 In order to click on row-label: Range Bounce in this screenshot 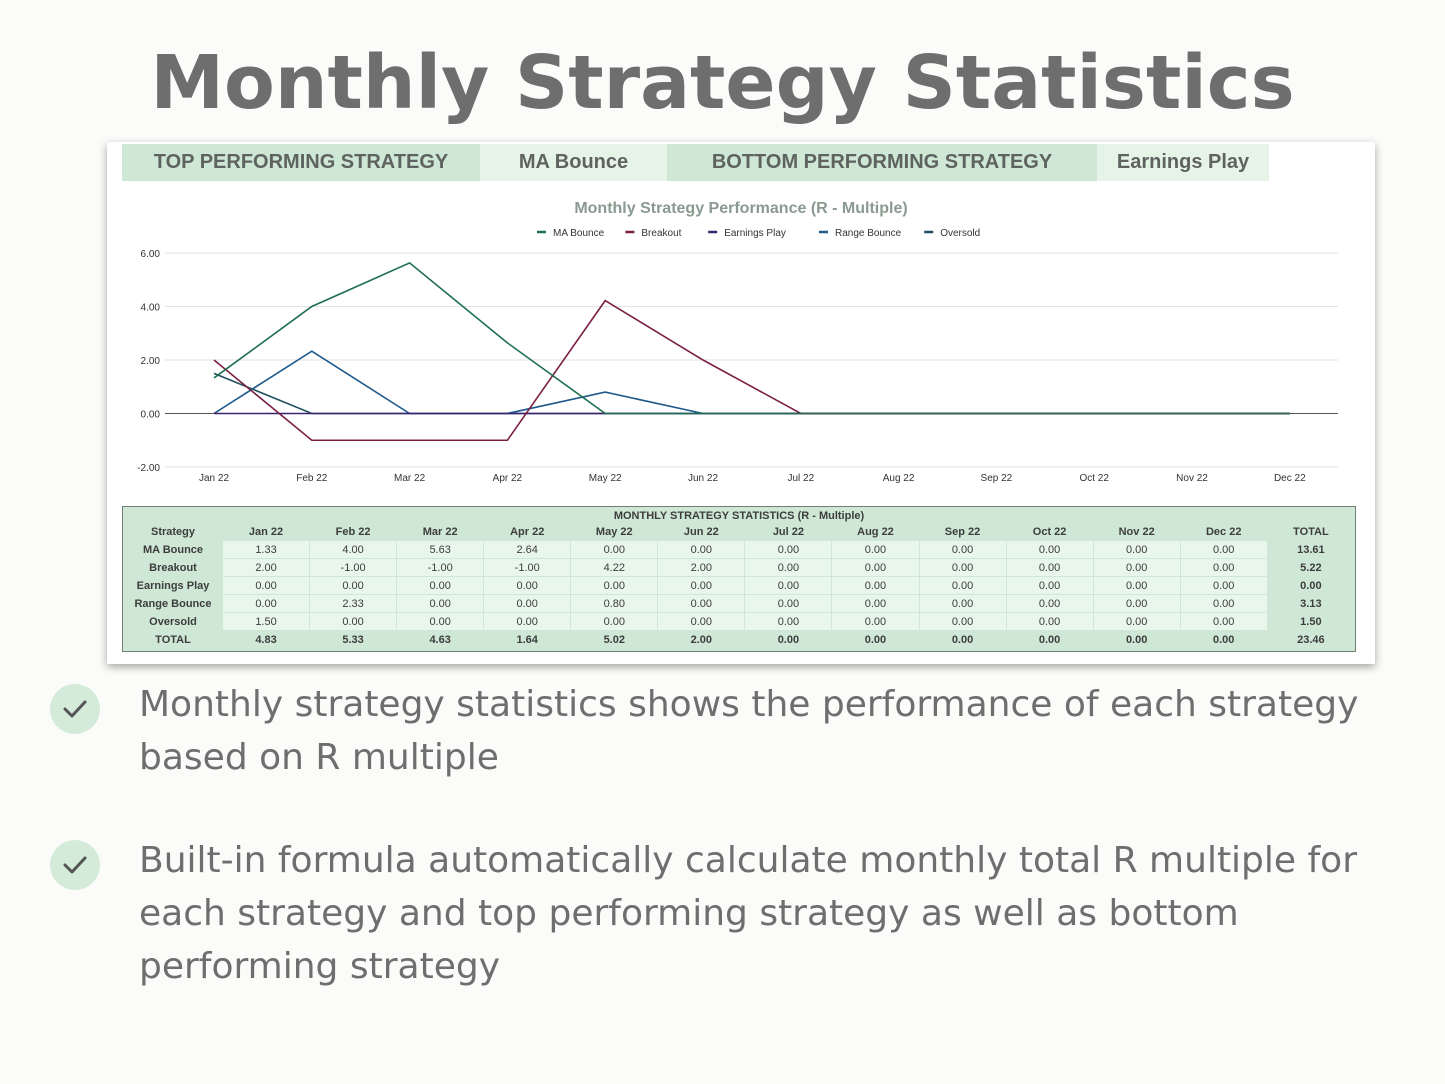, I will do `click(173, 604)`.